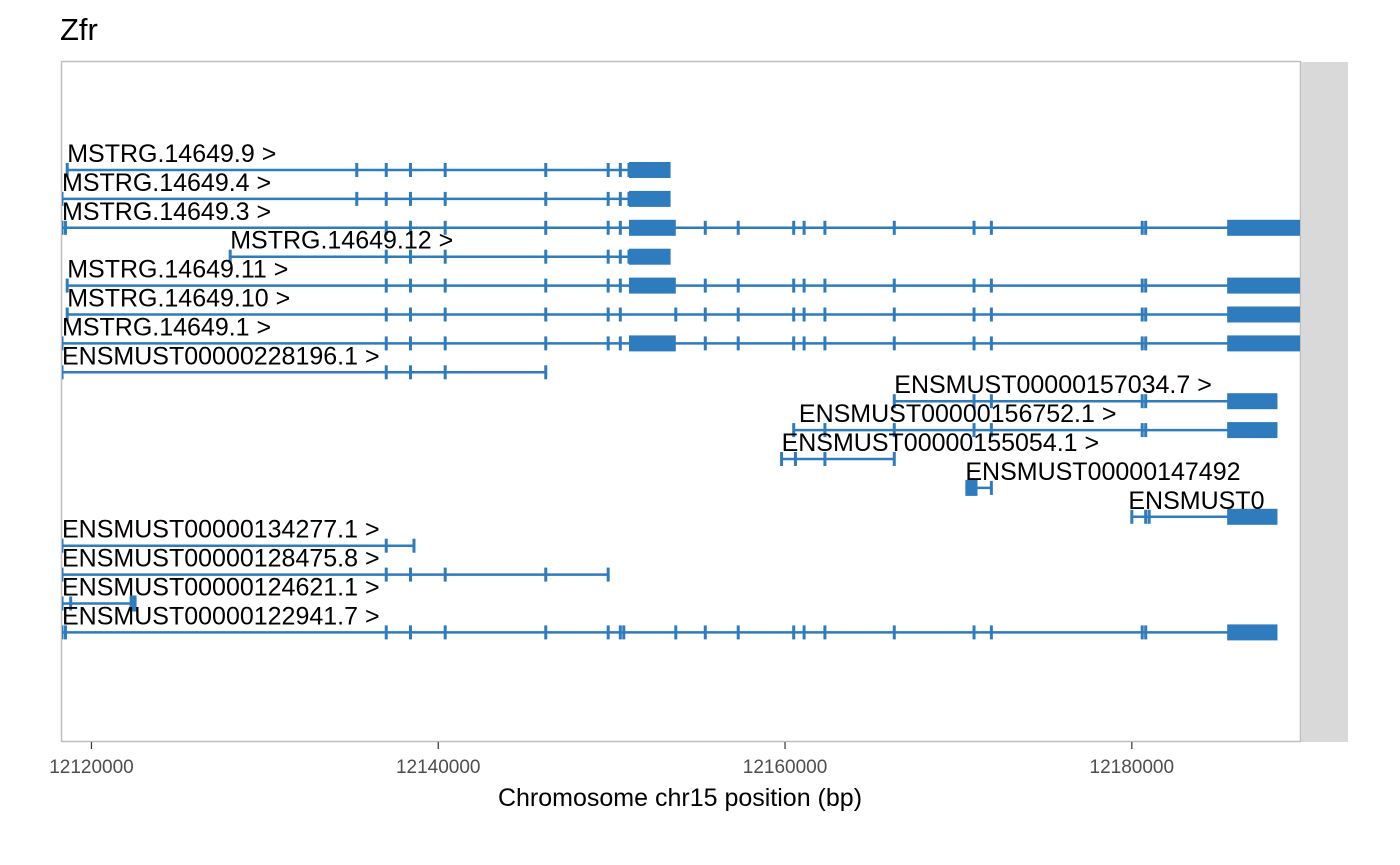 The image size is (1400, 865). Describe the element at coordinates (166, 327) in the screenshot. I see `transcript-label: MSTRG.14649.1 >` at that location.